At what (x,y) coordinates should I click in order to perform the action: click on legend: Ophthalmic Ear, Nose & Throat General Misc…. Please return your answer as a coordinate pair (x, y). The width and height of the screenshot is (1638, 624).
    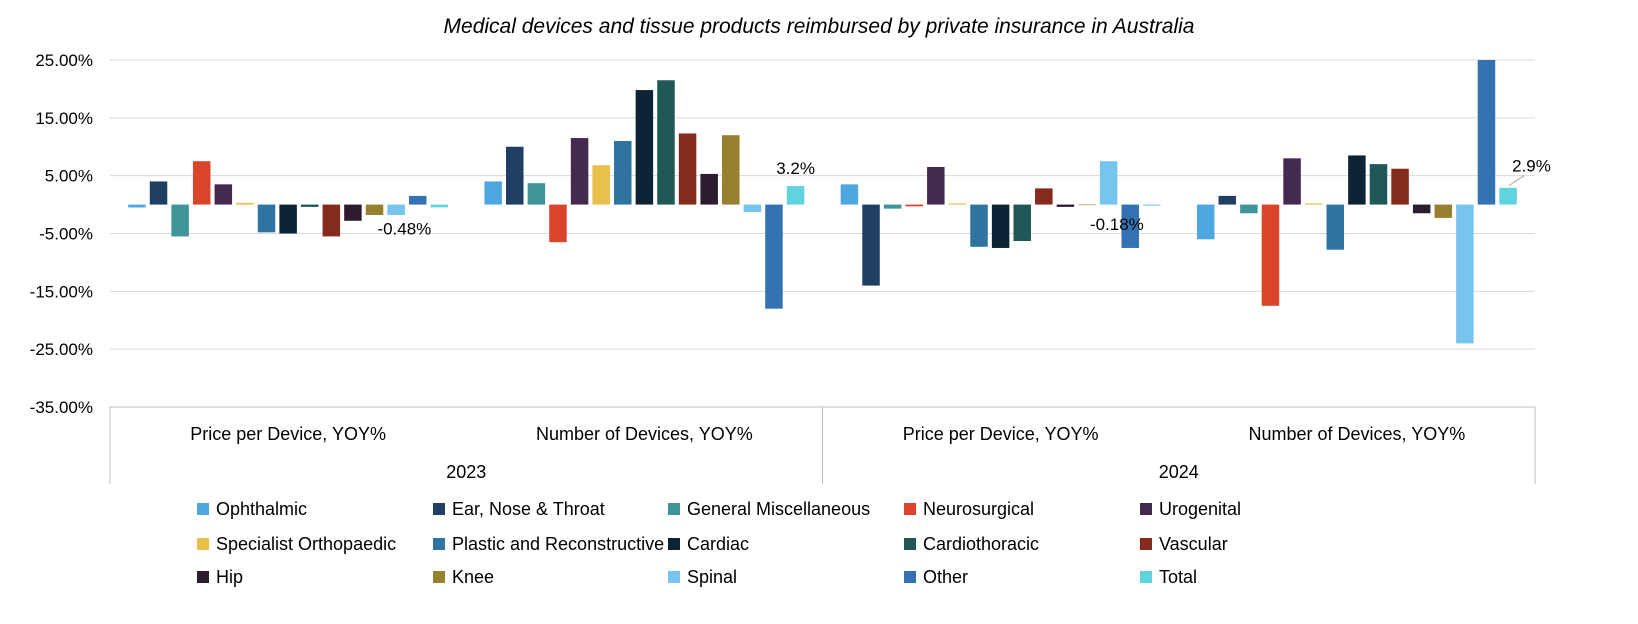
    Looking at the image, I should click on (719, 543).